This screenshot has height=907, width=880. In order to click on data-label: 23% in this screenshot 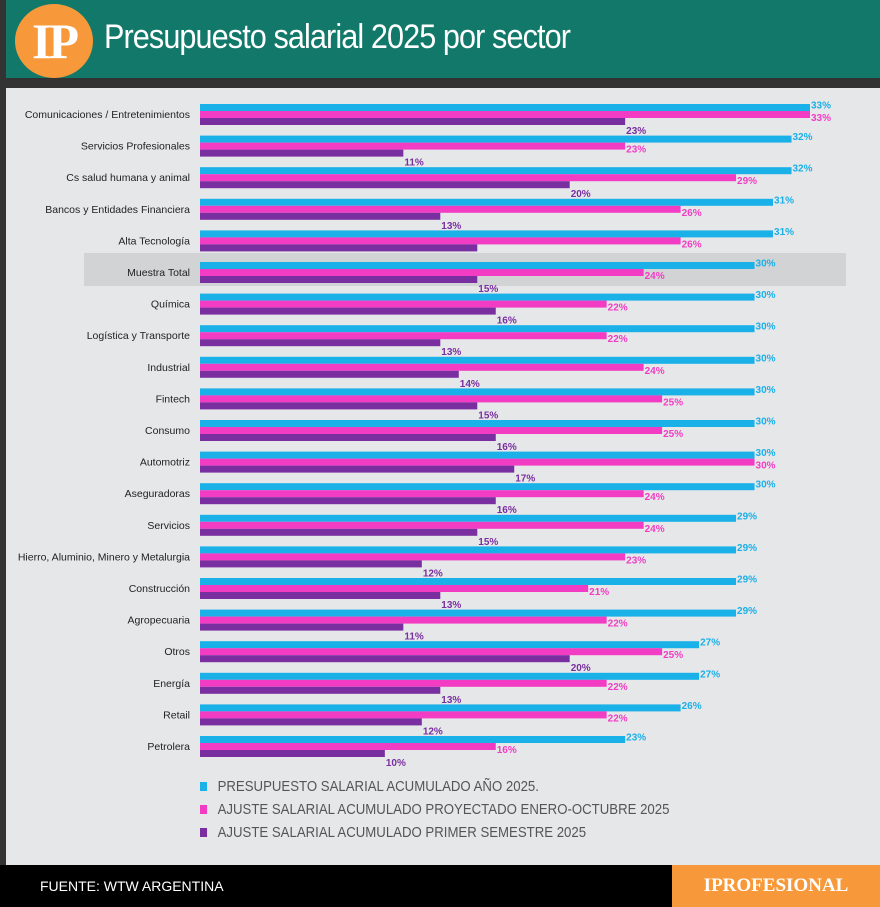, I will do `click(636, 150)`.